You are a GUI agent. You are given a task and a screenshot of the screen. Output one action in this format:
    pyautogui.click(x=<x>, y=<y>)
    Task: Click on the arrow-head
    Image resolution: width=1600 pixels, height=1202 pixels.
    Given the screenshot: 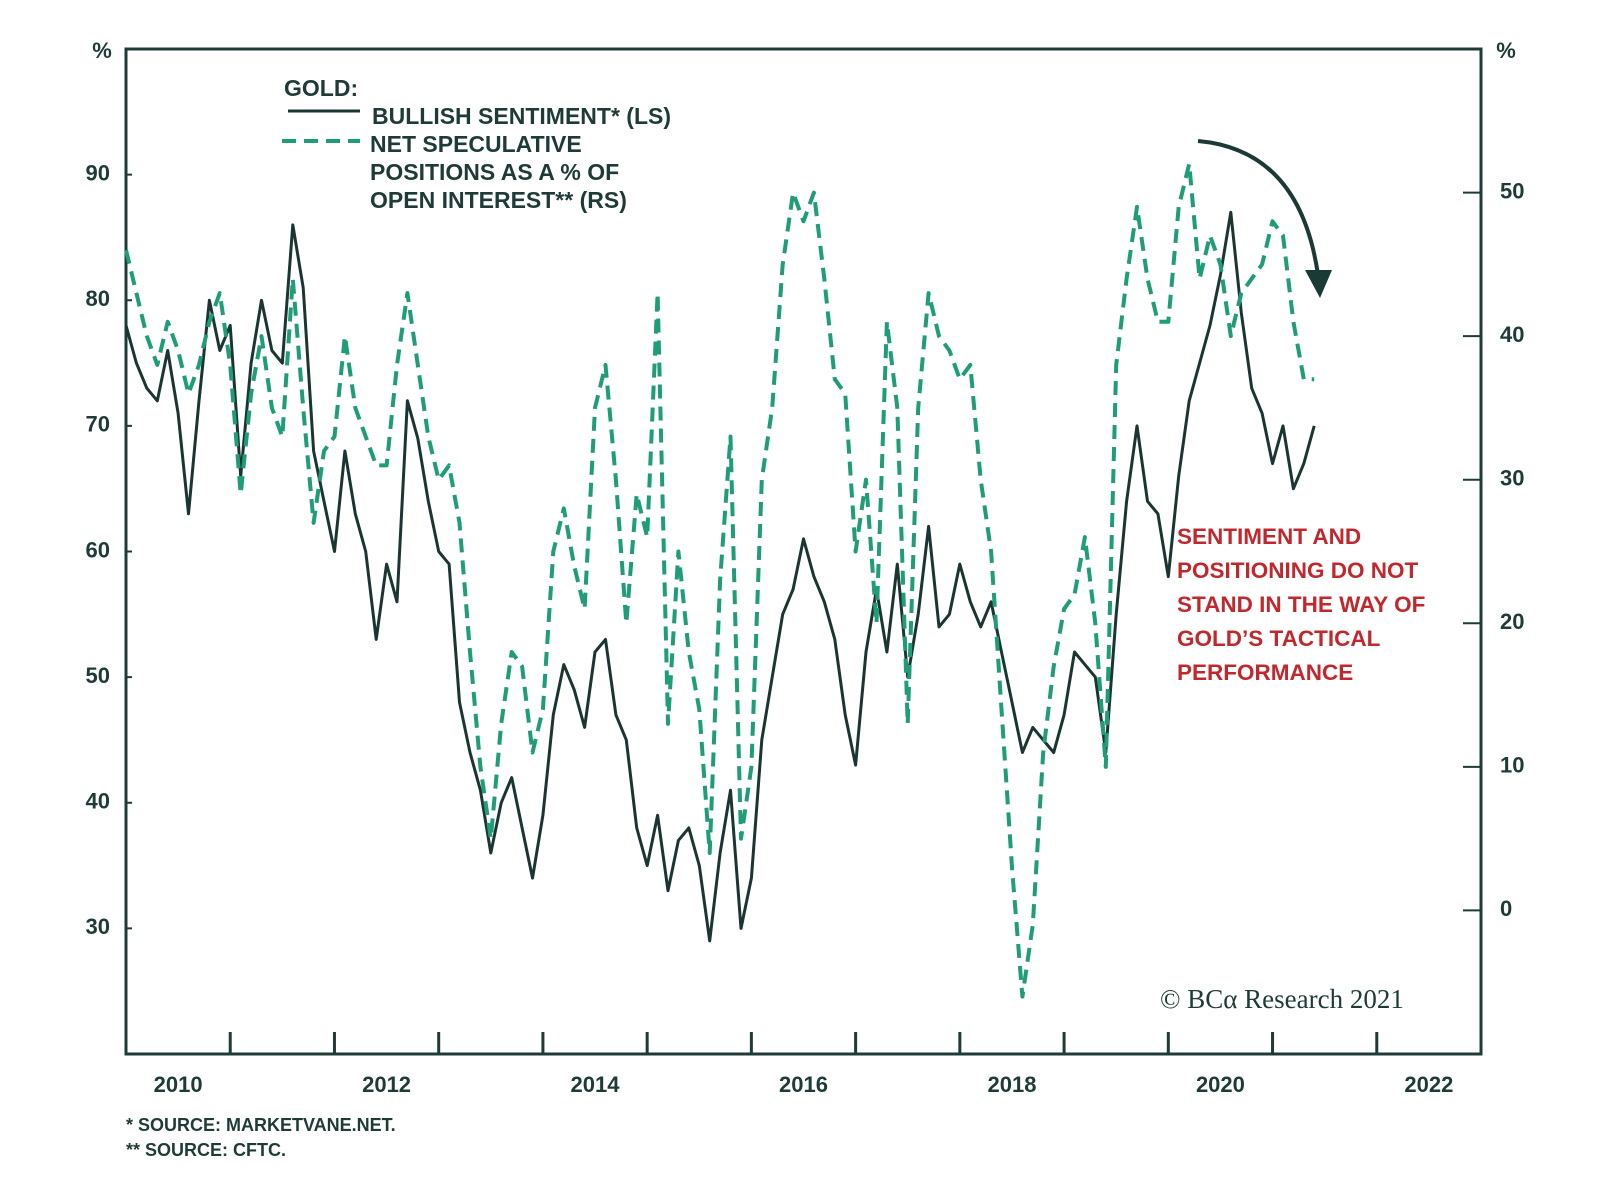 What is the action you would take?
    pyautogui.click(x=1318, y=284)
    